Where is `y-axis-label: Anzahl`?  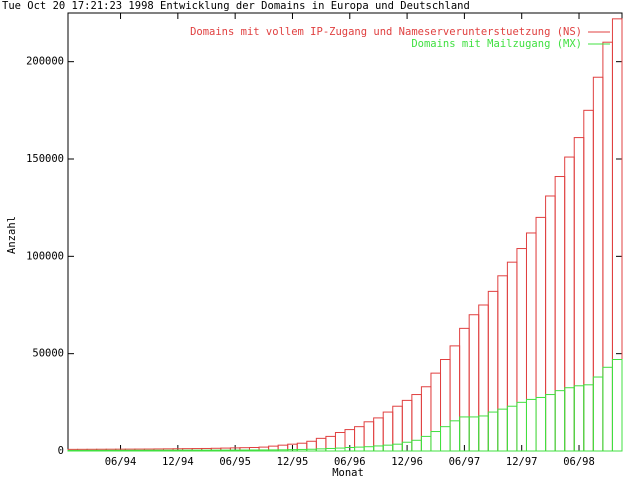
y-axis-label: Anzahl is located at coordinates (12, 235).